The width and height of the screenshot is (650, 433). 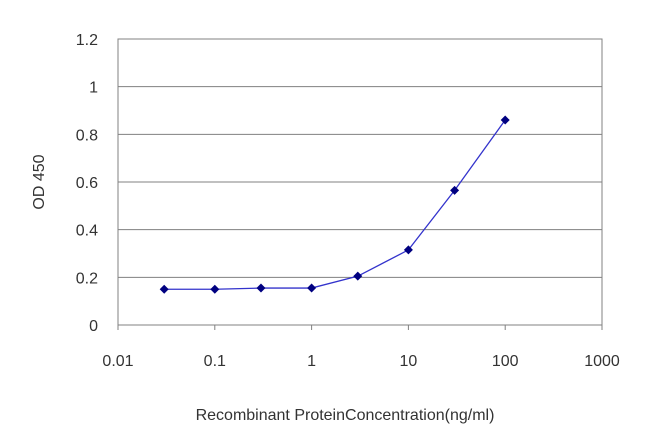 What do you see at coordinates (117, 361) in the screenshot?
I see `x-tick-label: 0.01` at bounding box center [117, 361].